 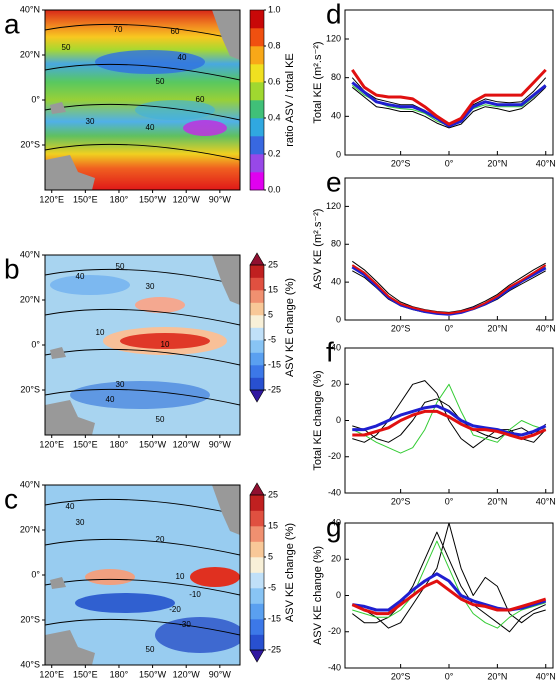 What do you see at coordinates (318, 82) in the screenshot?
I see `y-axis-label: Total KE (m².s⁻²)` at bounding box center [318, 82].